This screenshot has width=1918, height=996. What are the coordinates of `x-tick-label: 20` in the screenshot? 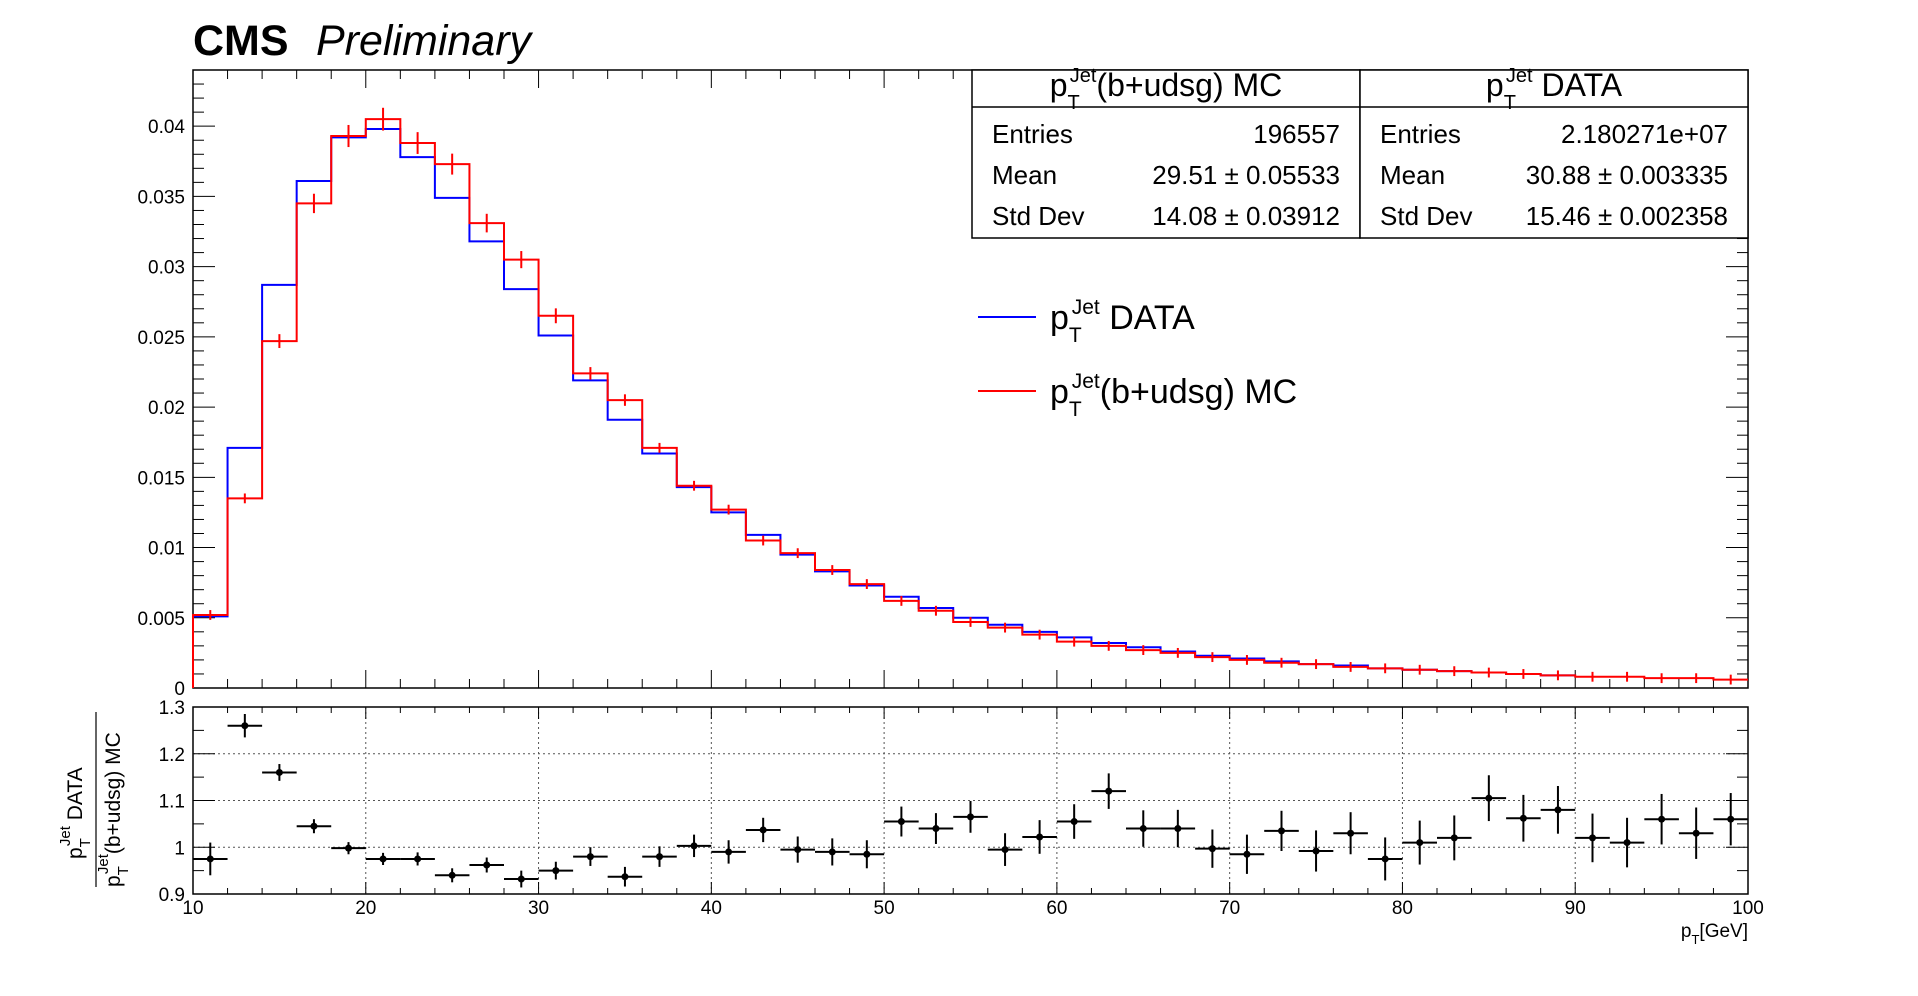 It's located at (365, 908).